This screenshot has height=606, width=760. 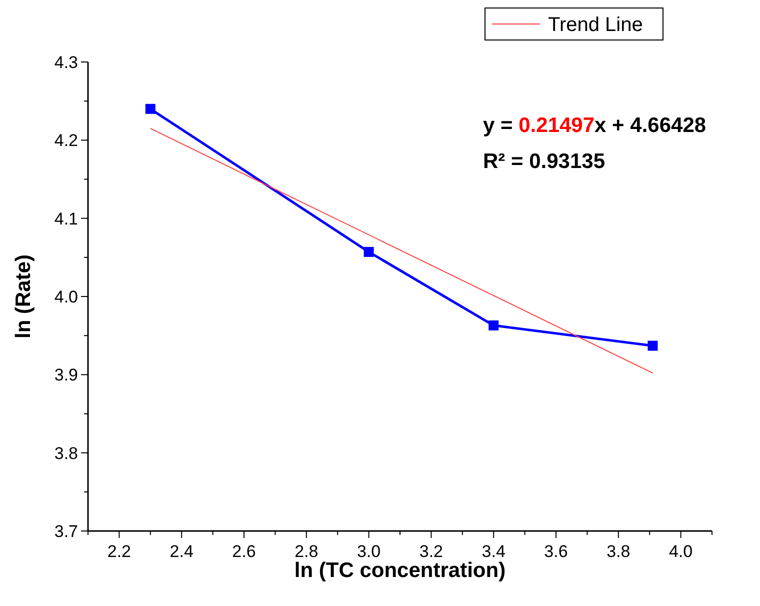 I want to click on x-tick-label: 3.0, so click(x=368, y=551).